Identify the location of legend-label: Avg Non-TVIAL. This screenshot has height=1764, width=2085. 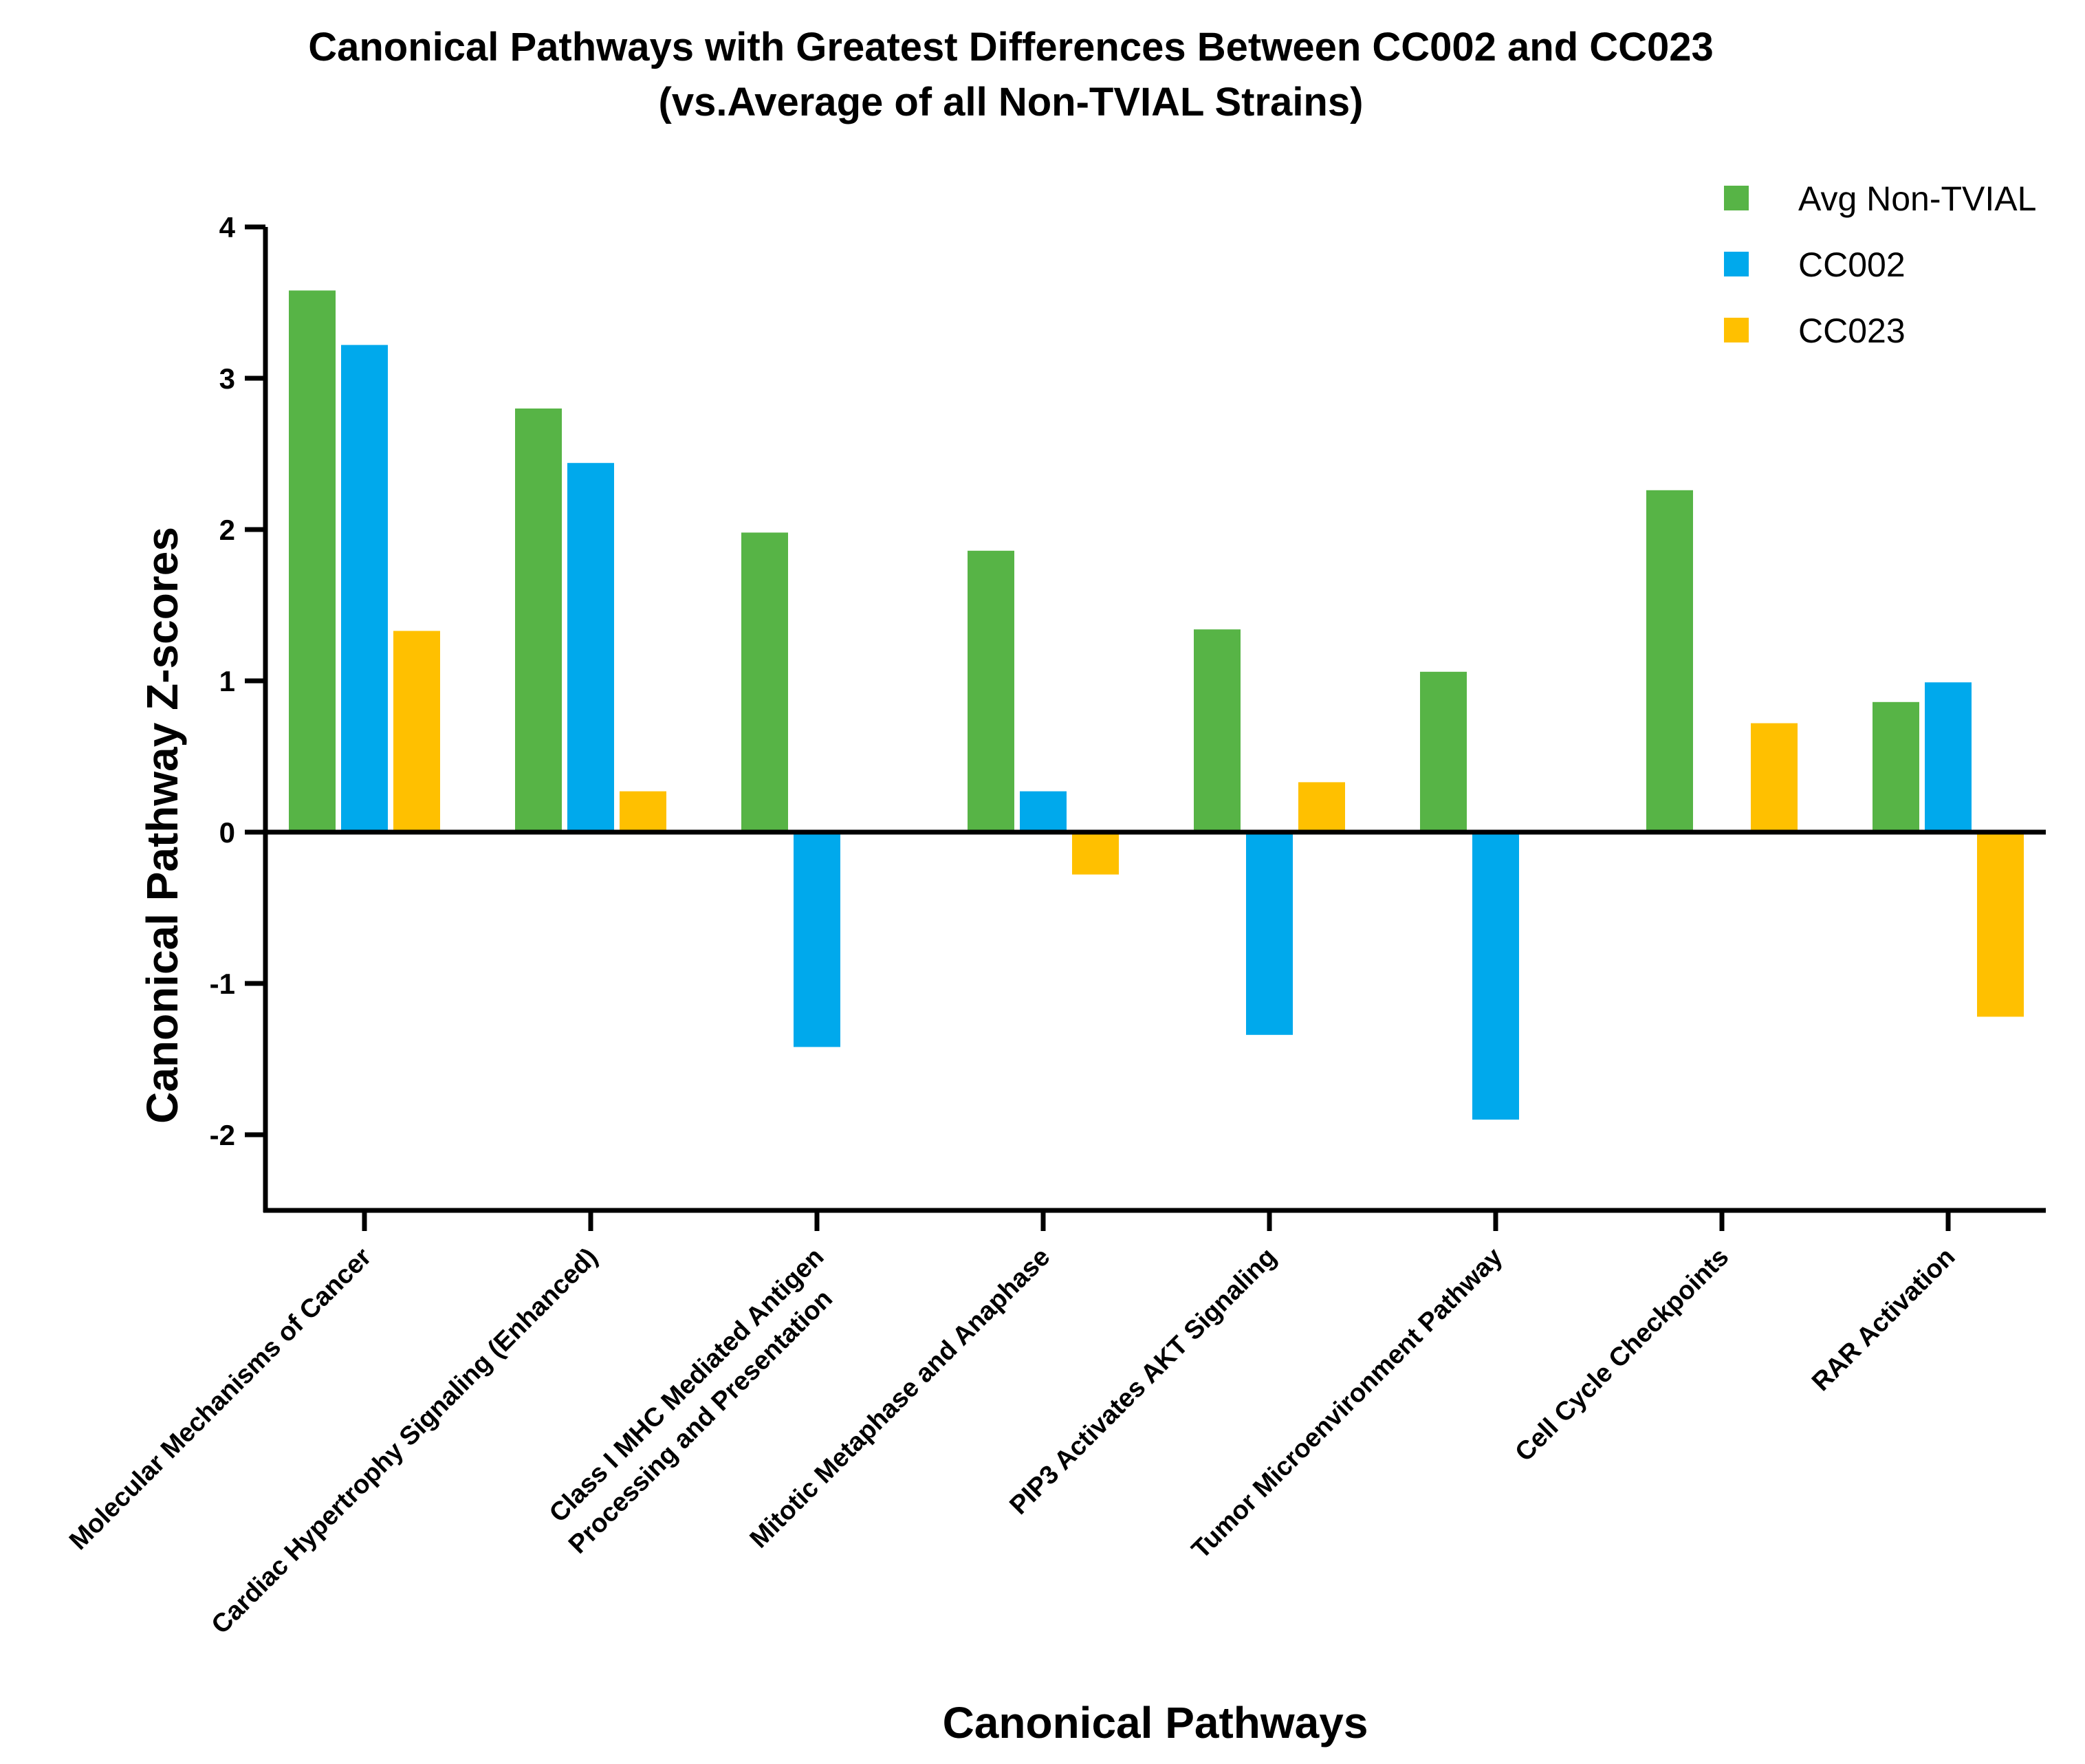
(1917, 198).